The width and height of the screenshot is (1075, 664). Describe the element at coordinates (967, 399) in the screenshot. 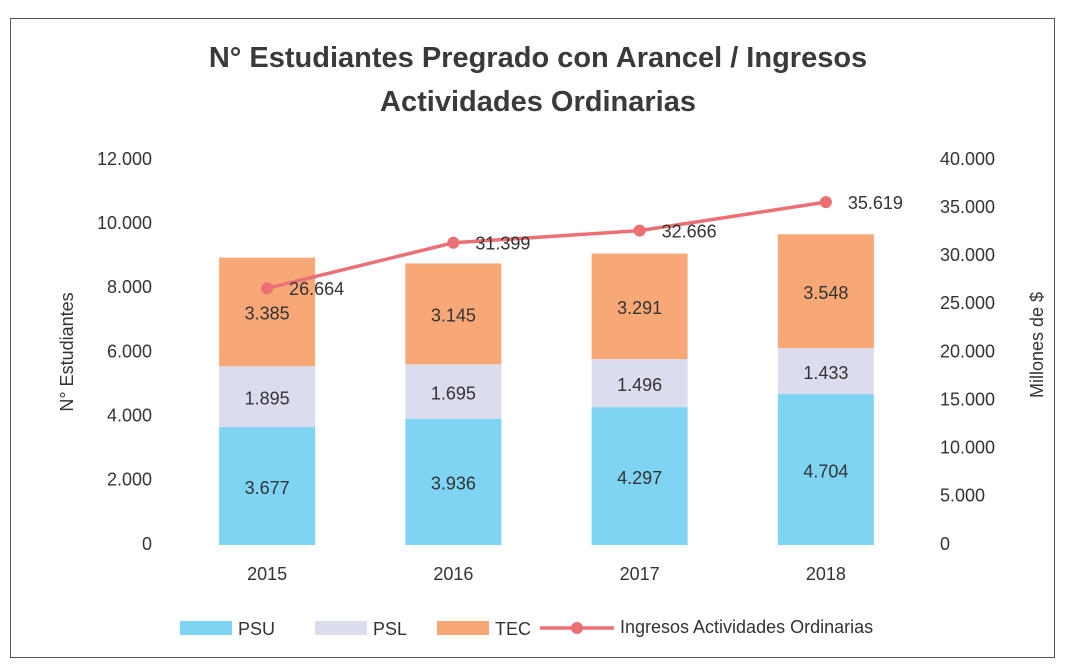

I see `y2-tick-label: 15.000` at that location.